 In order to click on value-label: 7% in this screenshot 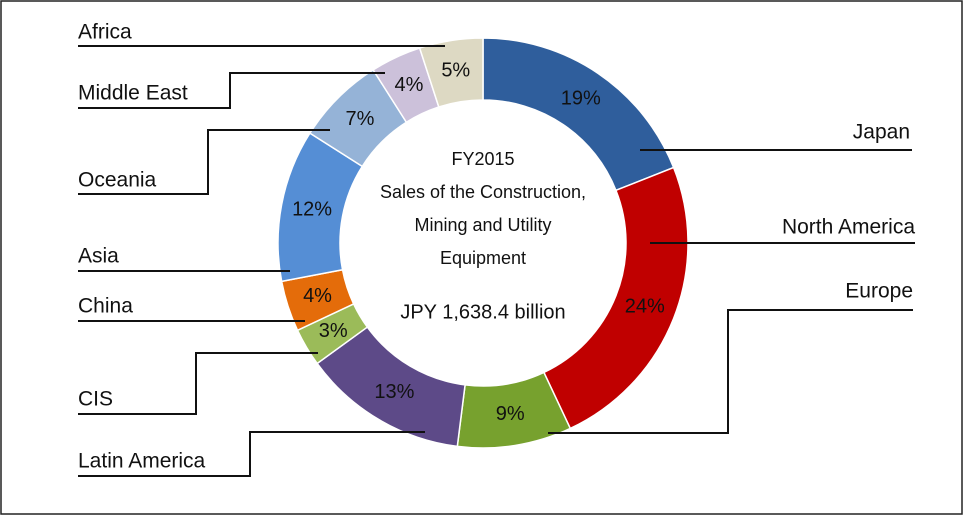, I will do `click(360, 119)`.